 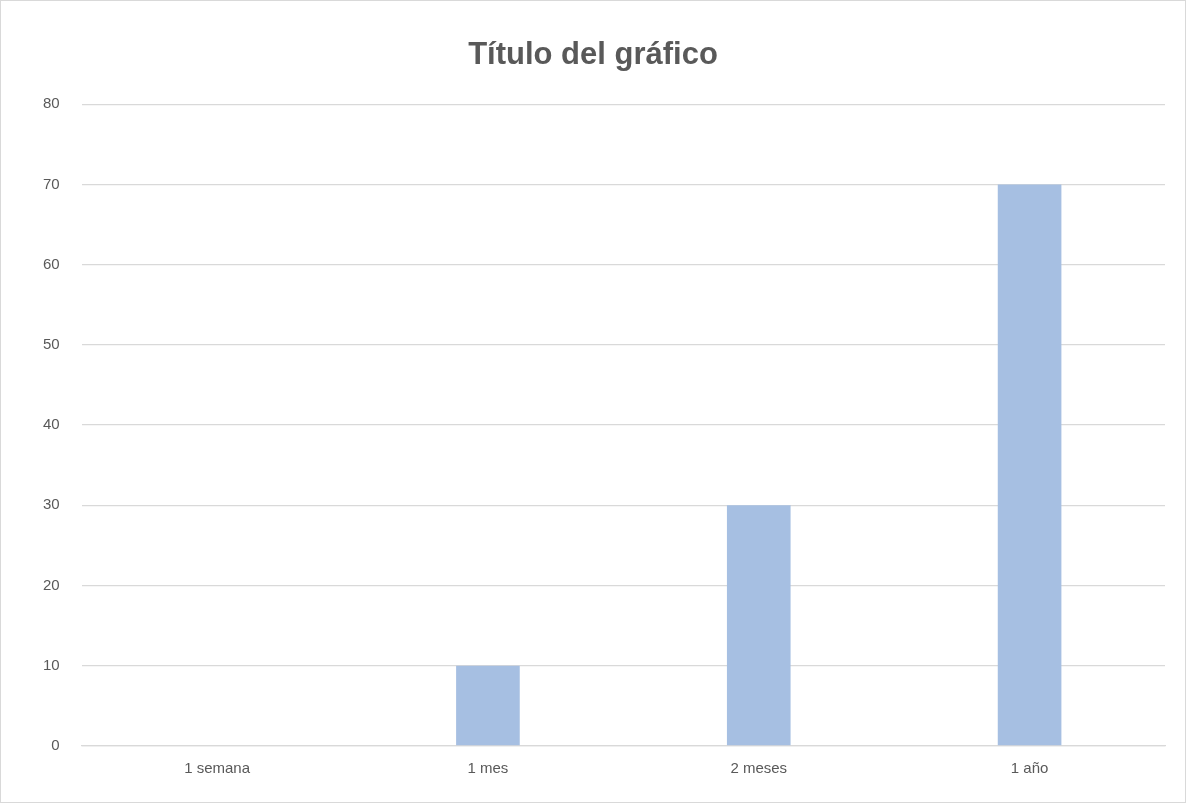 What do you see at coordinates (51, 584) in the screenshot?
I see `y-tick-label: 20` at bounding box center [51, 584].